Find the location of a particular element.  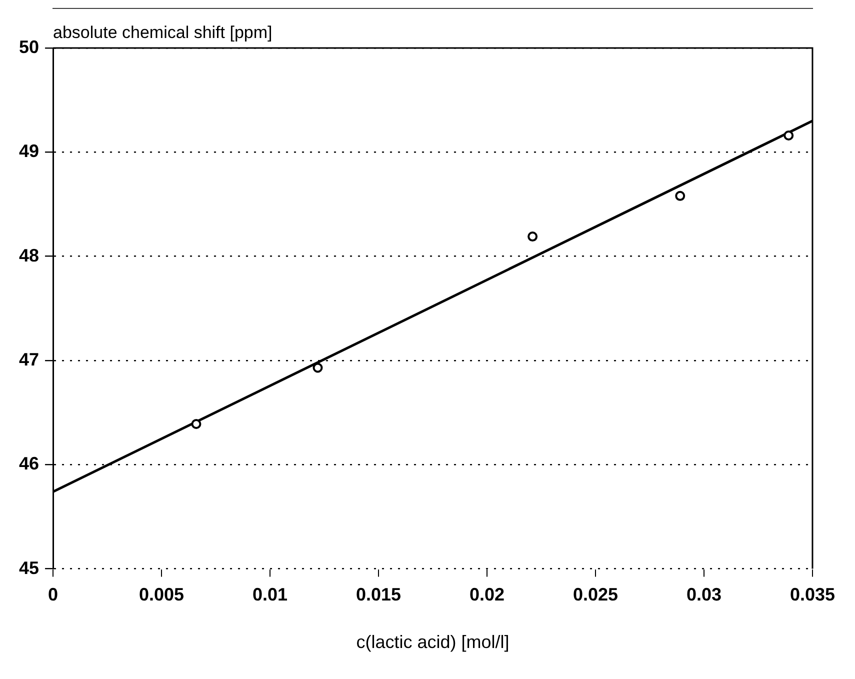

y-tick-label: 50 is located at coordinates (29, 46).